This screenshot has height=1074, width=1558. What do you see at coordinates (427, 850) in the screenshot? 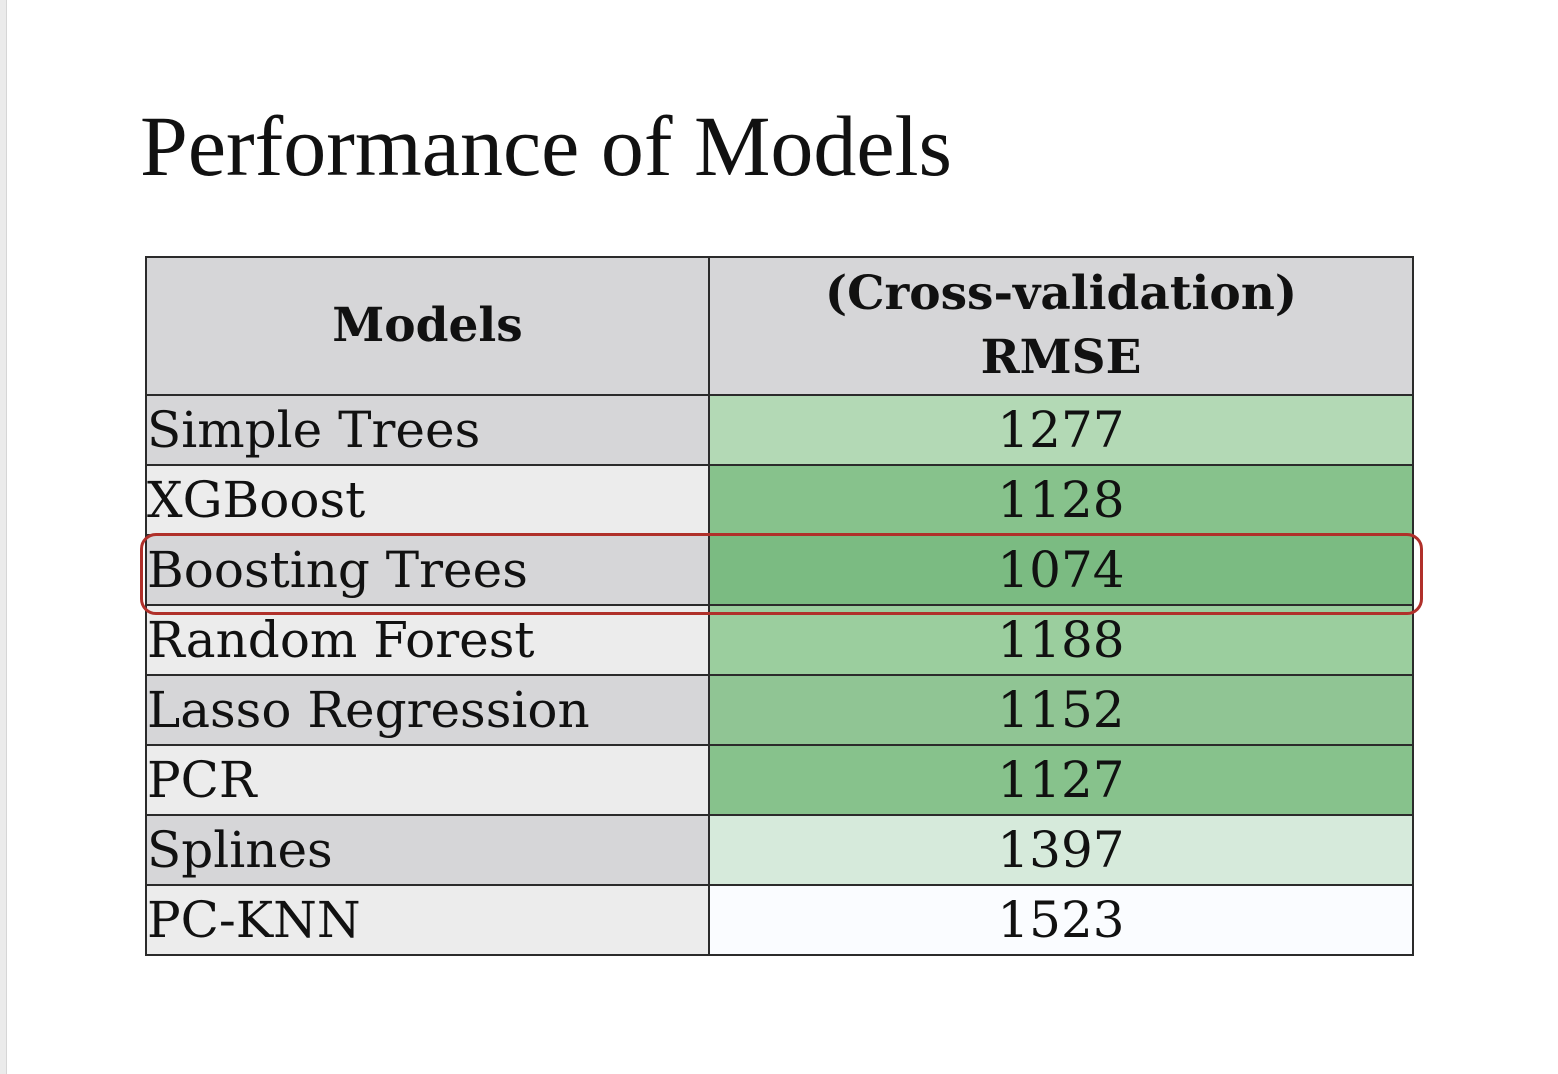
I see `model-name-cell: Splines` at bounding box center [427, 850].